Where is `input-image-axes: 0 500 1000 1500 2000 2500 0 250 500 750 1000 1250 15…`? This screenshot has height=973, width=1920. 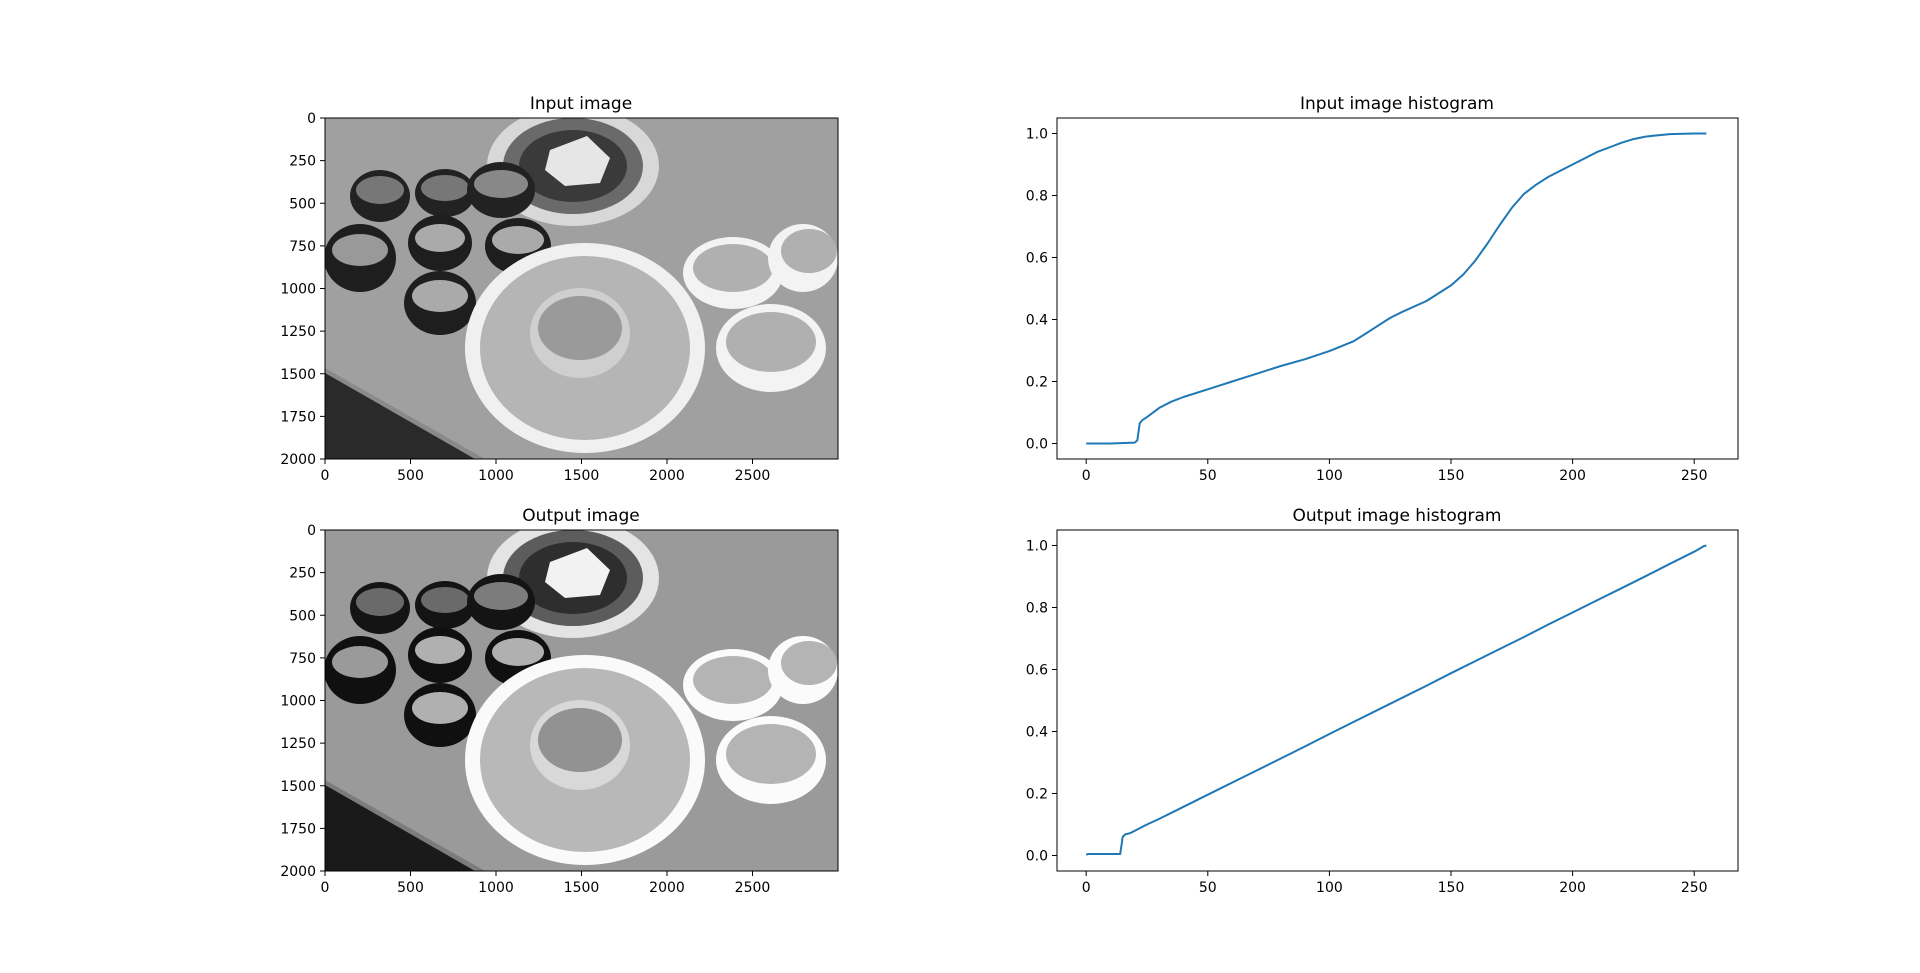
input-image-axes: 0 500 1000 1500 2000 2500 0 250 500 750 1000 1250 15… is located at coordinates (525, 297).